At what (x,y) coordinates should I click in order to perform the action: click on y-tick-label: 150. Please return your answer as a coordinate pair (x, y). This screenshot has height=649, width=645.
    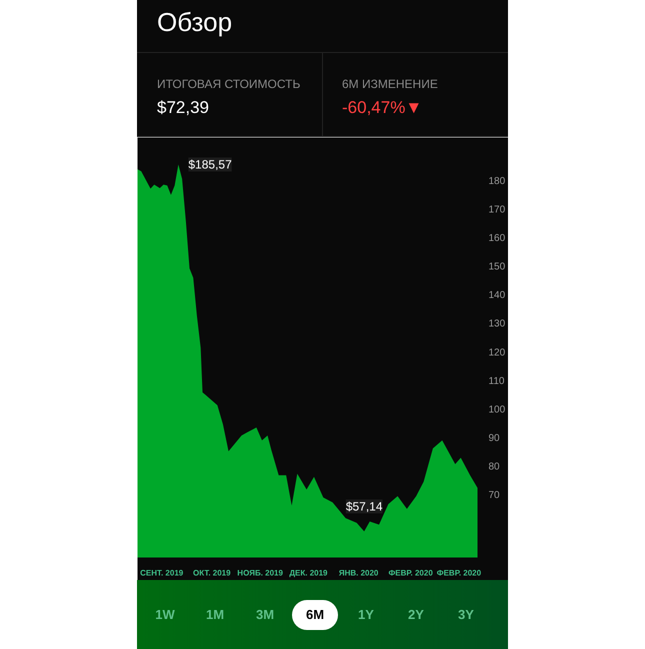
    Looking at the image, I should click on (497, 267).